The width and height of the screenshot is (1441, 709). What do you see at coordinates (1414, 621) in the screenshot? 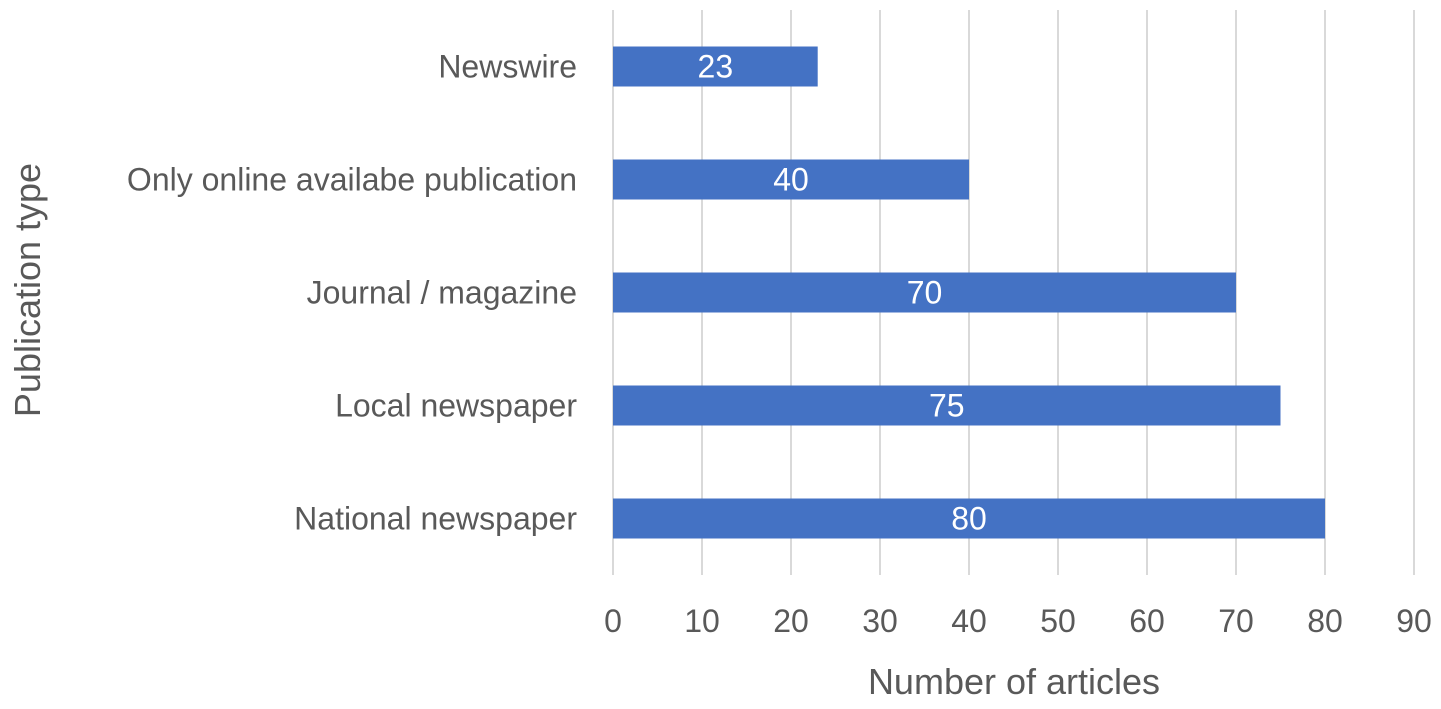
I see `x-tick-label-90: 90` at bounding box center [1414, 621].